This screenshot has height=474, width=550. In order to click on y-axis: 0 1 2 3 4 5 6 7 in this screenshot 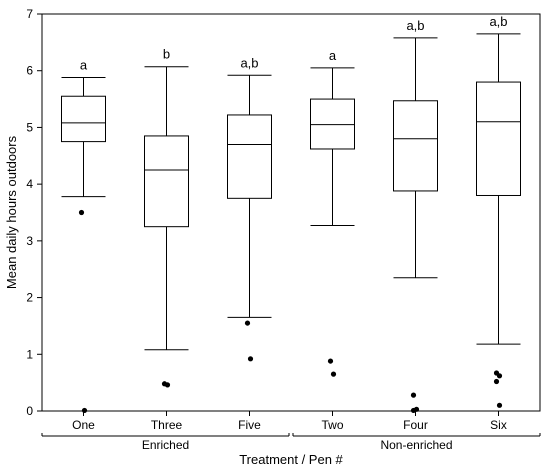, I will do `click(34, 212)`.